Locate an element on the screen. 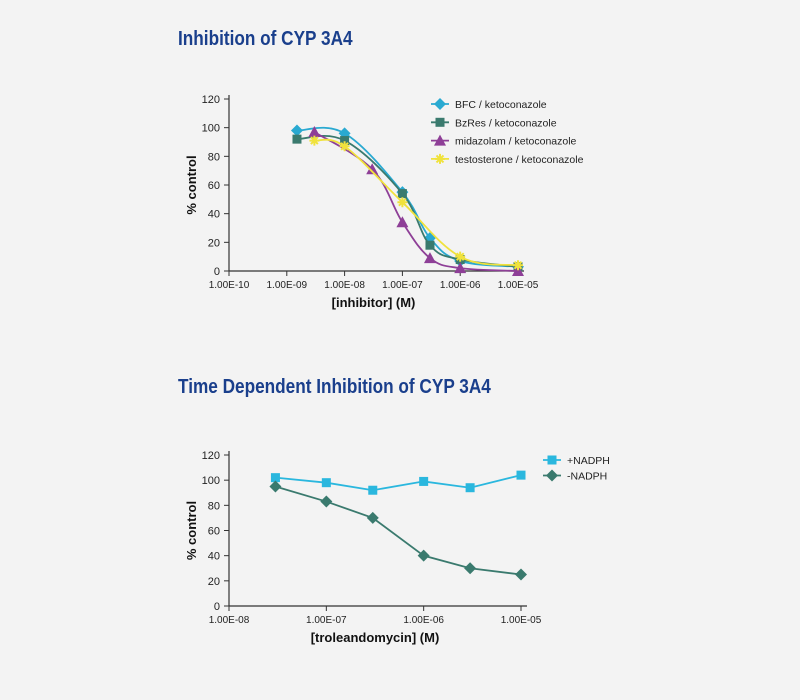 This screenshot has width=800, height=700. chart1-x-tick-label: 1.00E-06 is located at coordinates (460, 285).